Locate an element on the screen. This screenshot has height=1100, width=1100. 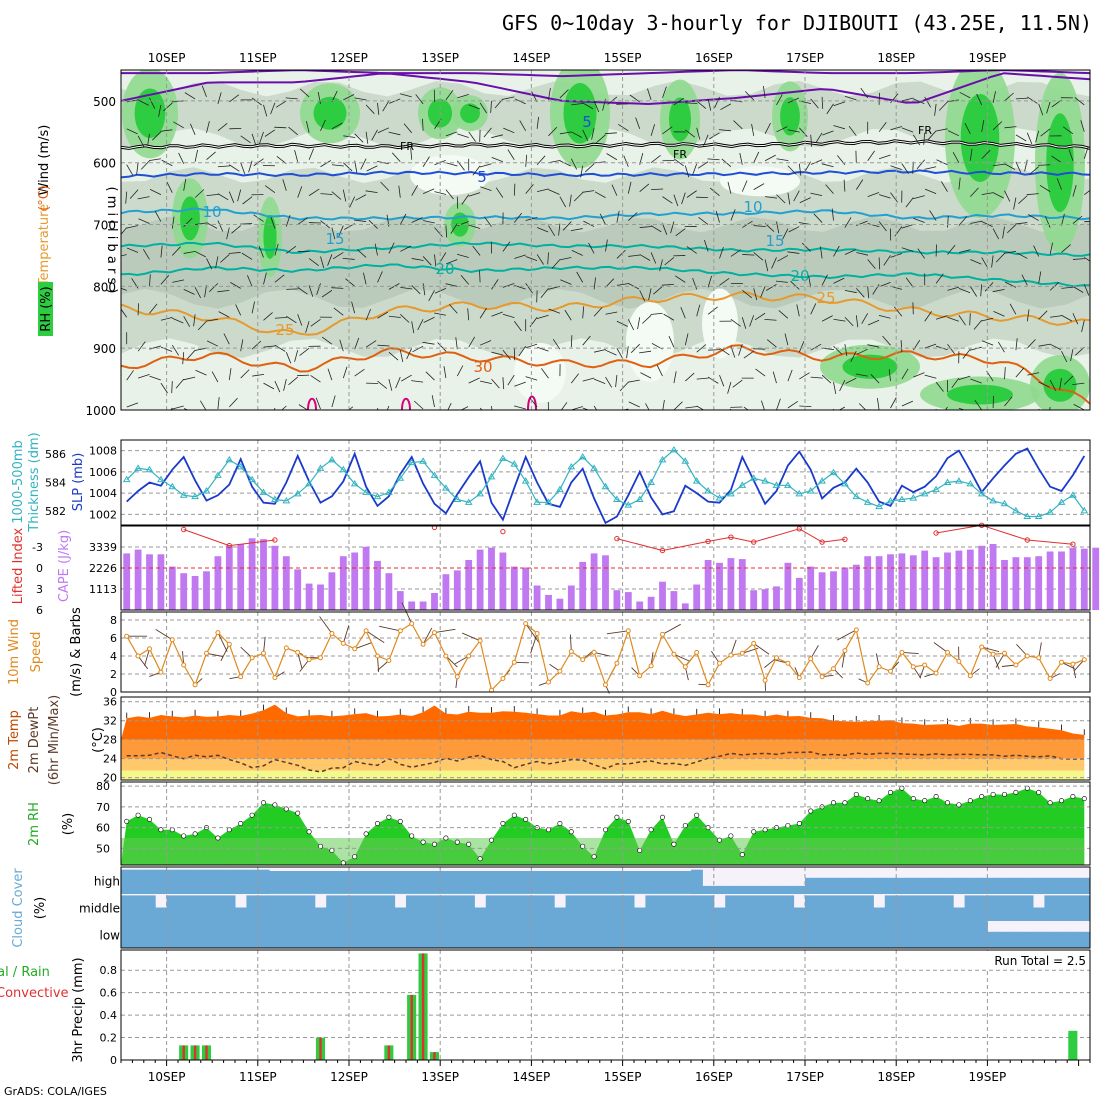
li-point is located at coordinates (184, 529).